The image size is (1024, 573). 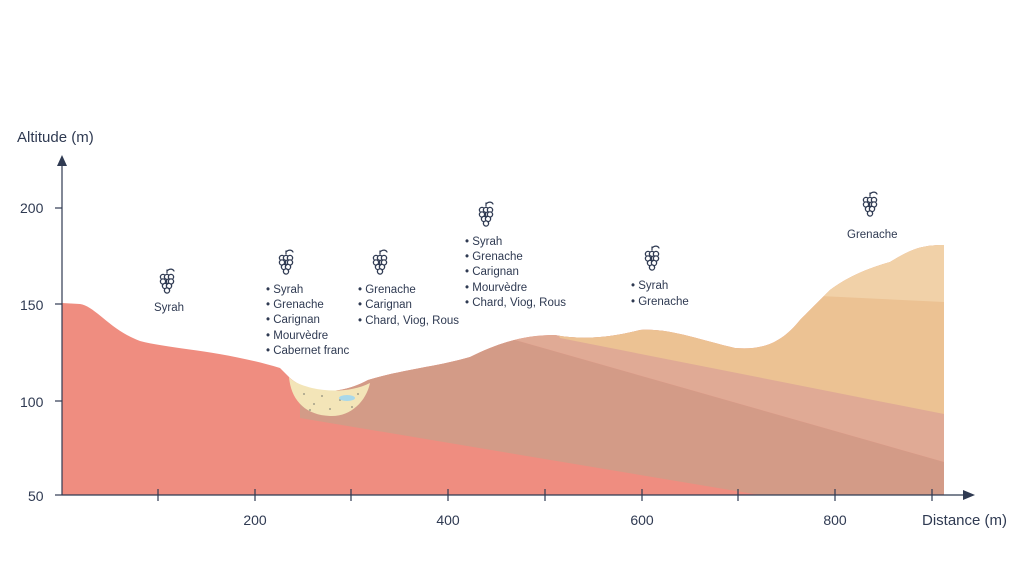 I want to click on x-tick-labels: 200 400 600 800, so click(x=545, y=520).